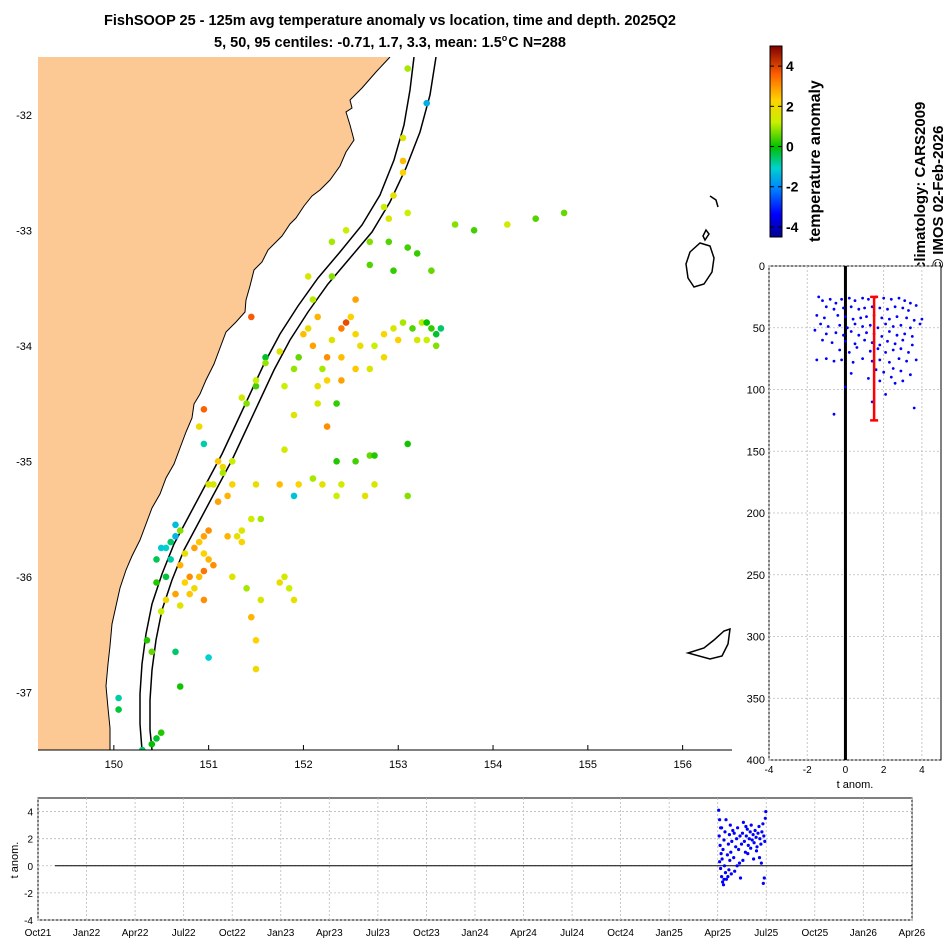 This screenshot has height=950, width=950. Describe the element at coordinates (790, 106) in the screenshot. I see `colorbar-ticklabel: 2` at that location.